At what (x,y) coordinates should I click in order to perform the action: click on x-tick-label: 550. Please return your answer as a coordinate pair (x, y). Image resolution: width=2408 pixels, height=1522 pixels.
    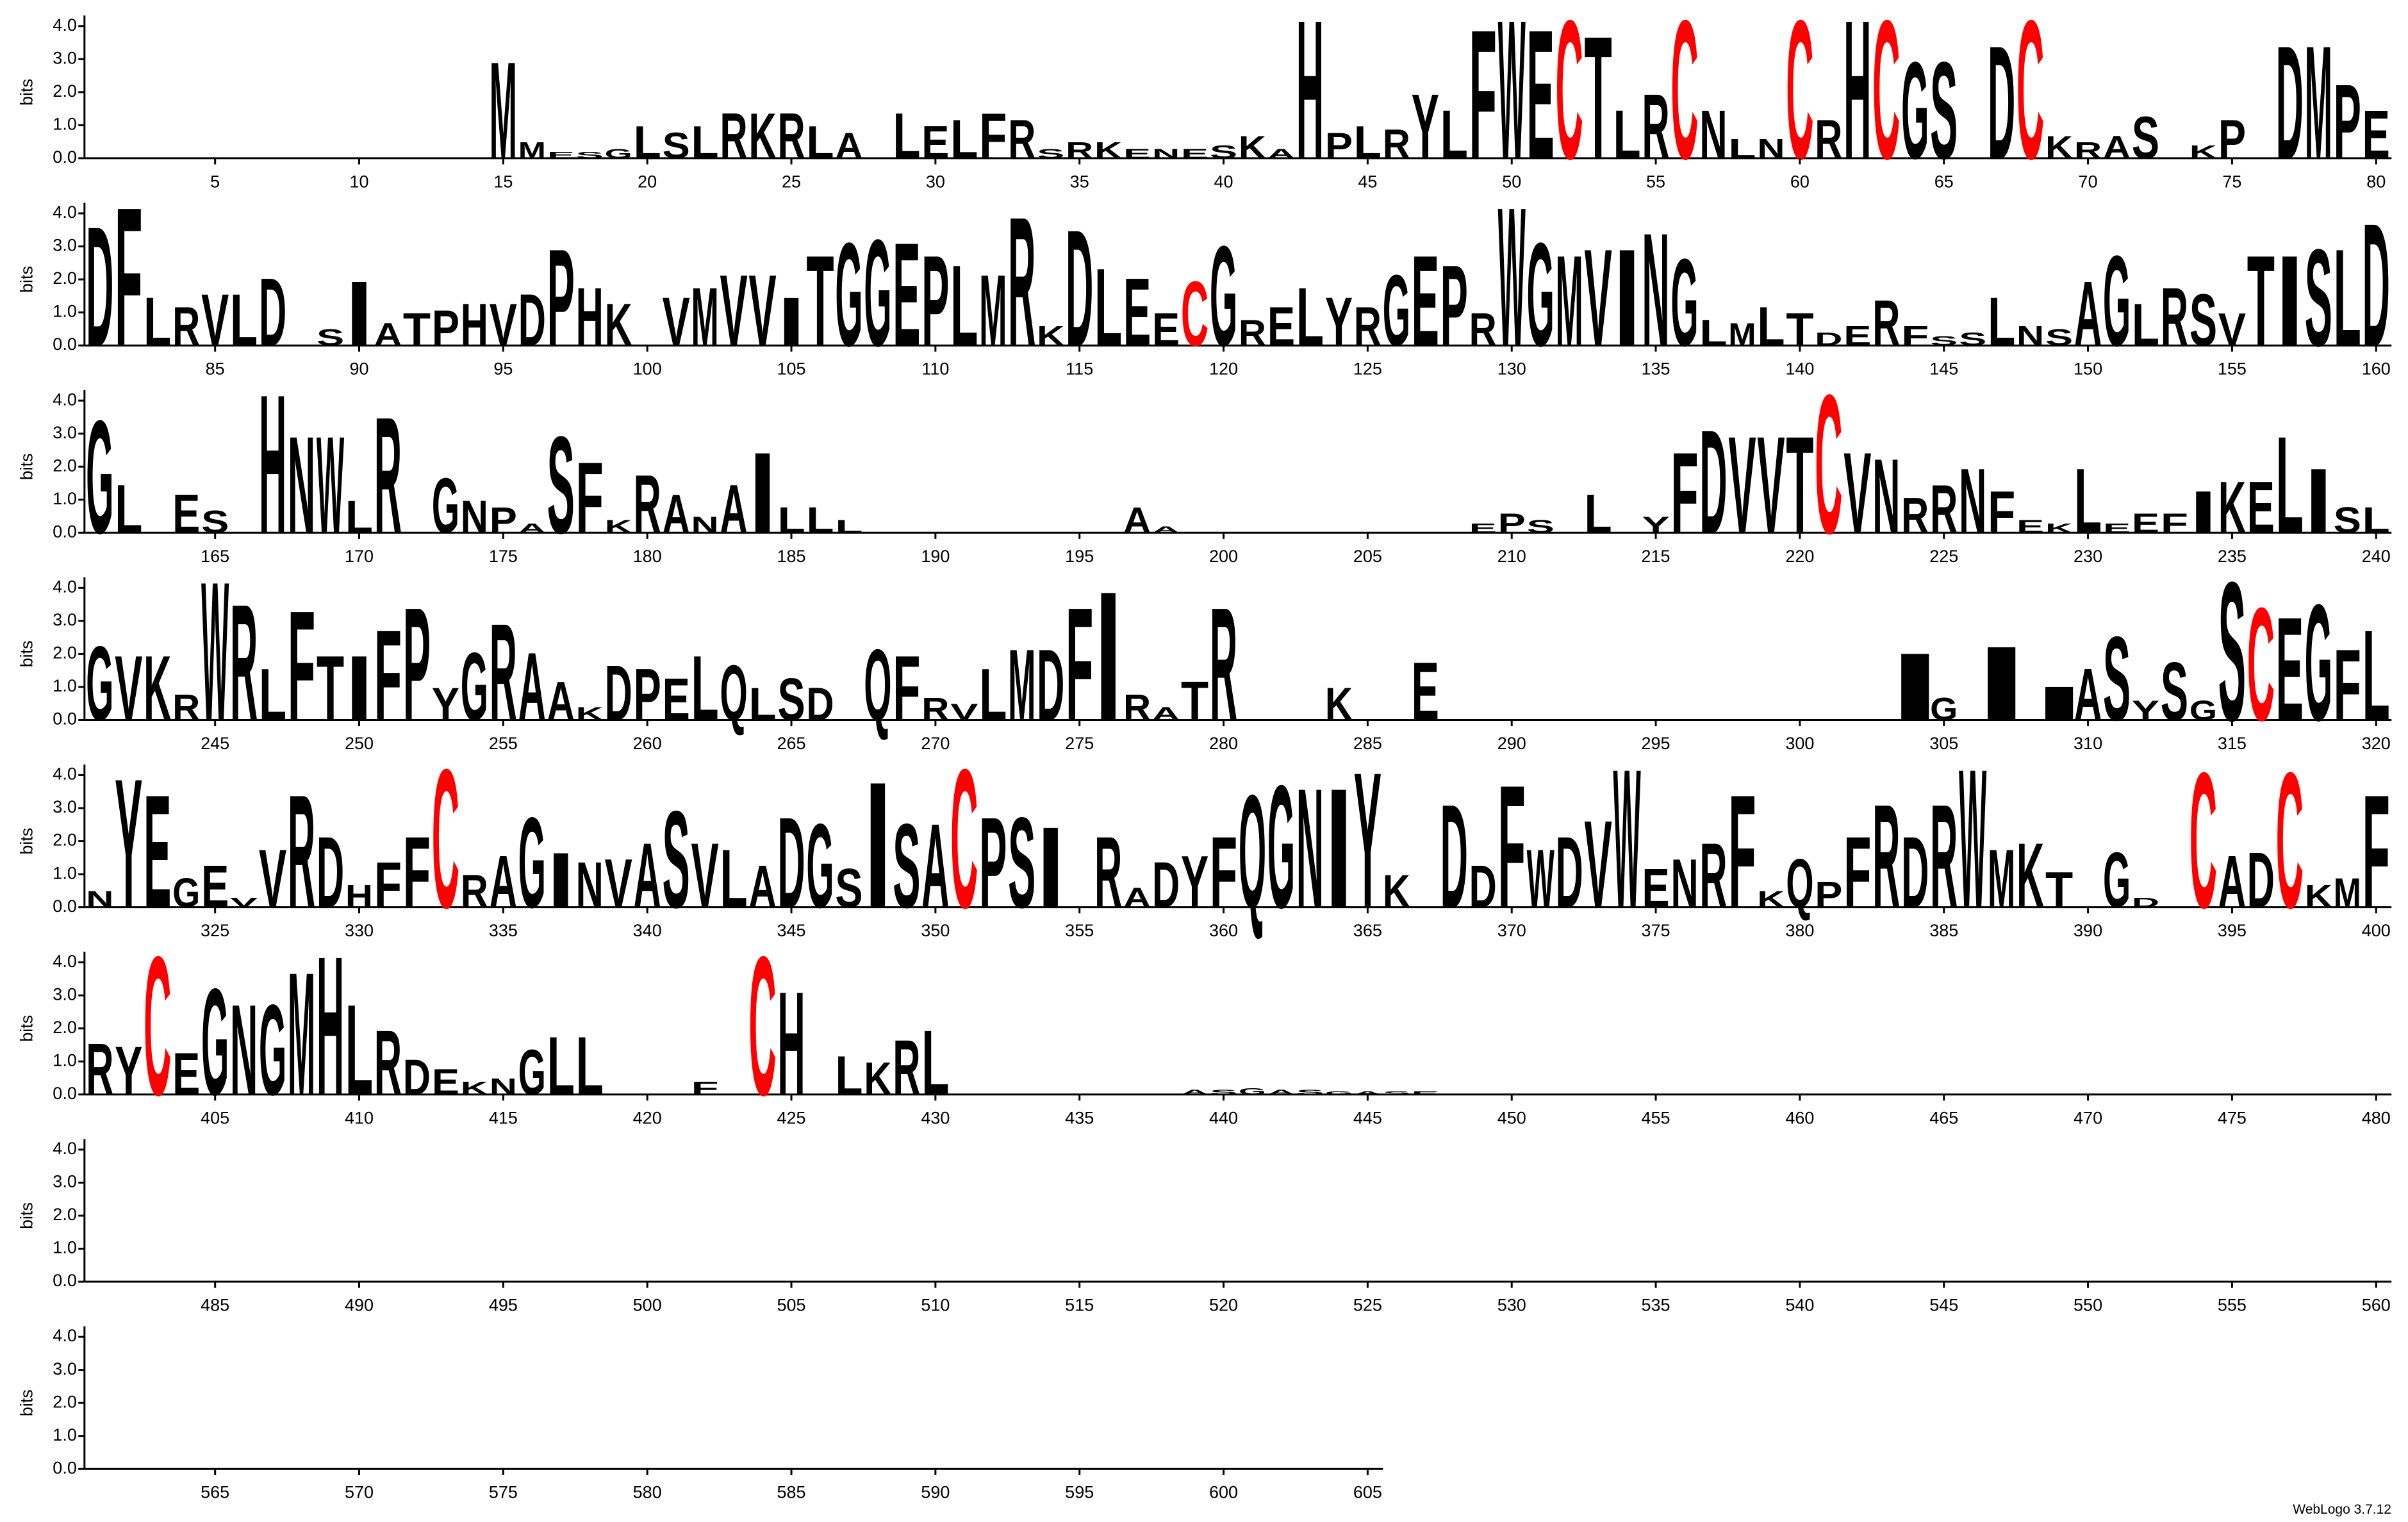
    Looking at the image, I should click on (2088, 1305).